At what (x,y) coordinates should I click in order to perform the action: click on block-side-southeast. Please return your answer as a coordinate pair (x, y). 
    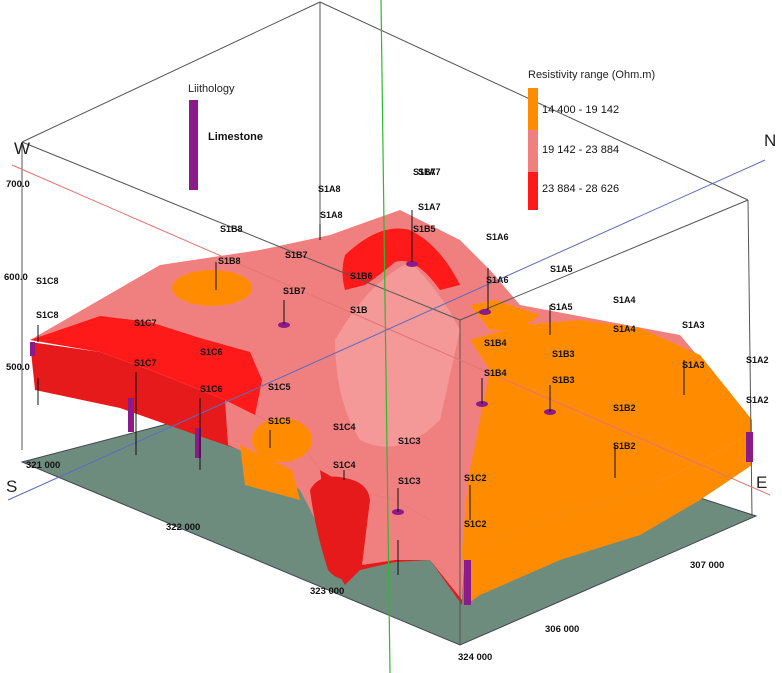
    Looking at the image, I should click on (607, 518).